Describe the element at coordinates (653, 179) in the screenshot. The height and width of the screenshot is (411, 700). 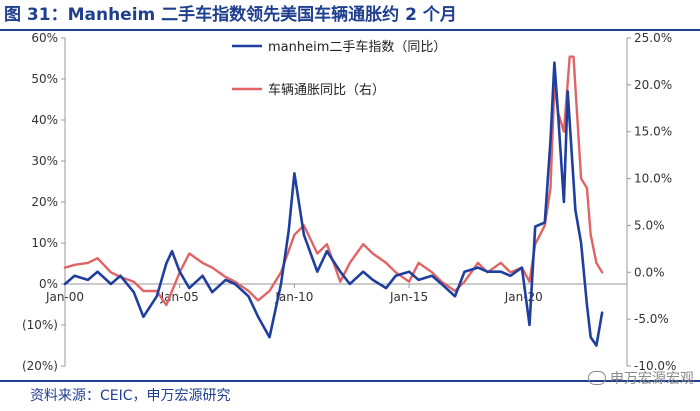
I see `right-tick-label: 10.0%` at that location.